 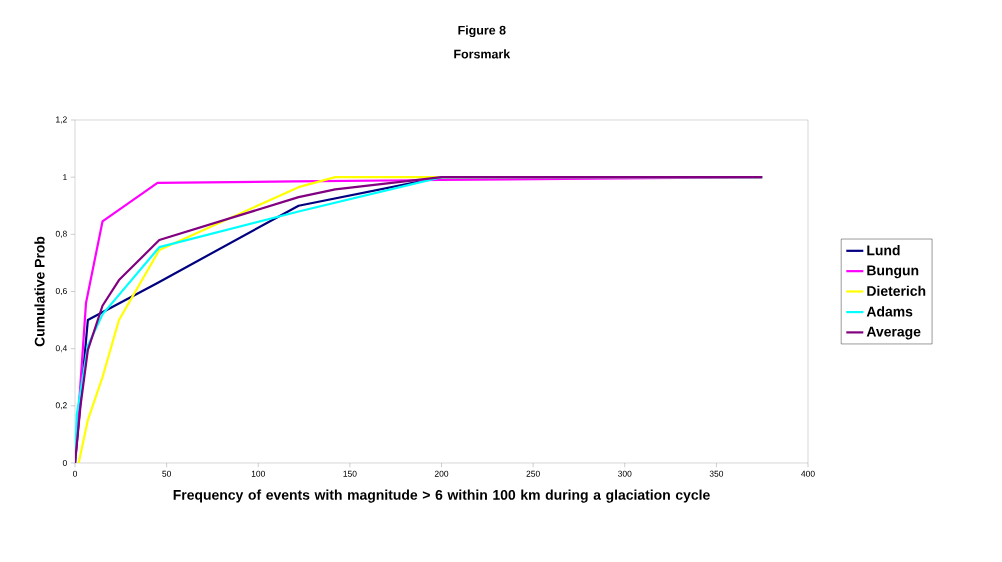 I want to click on x-tick-label: 100, so click(x=258, y=473).